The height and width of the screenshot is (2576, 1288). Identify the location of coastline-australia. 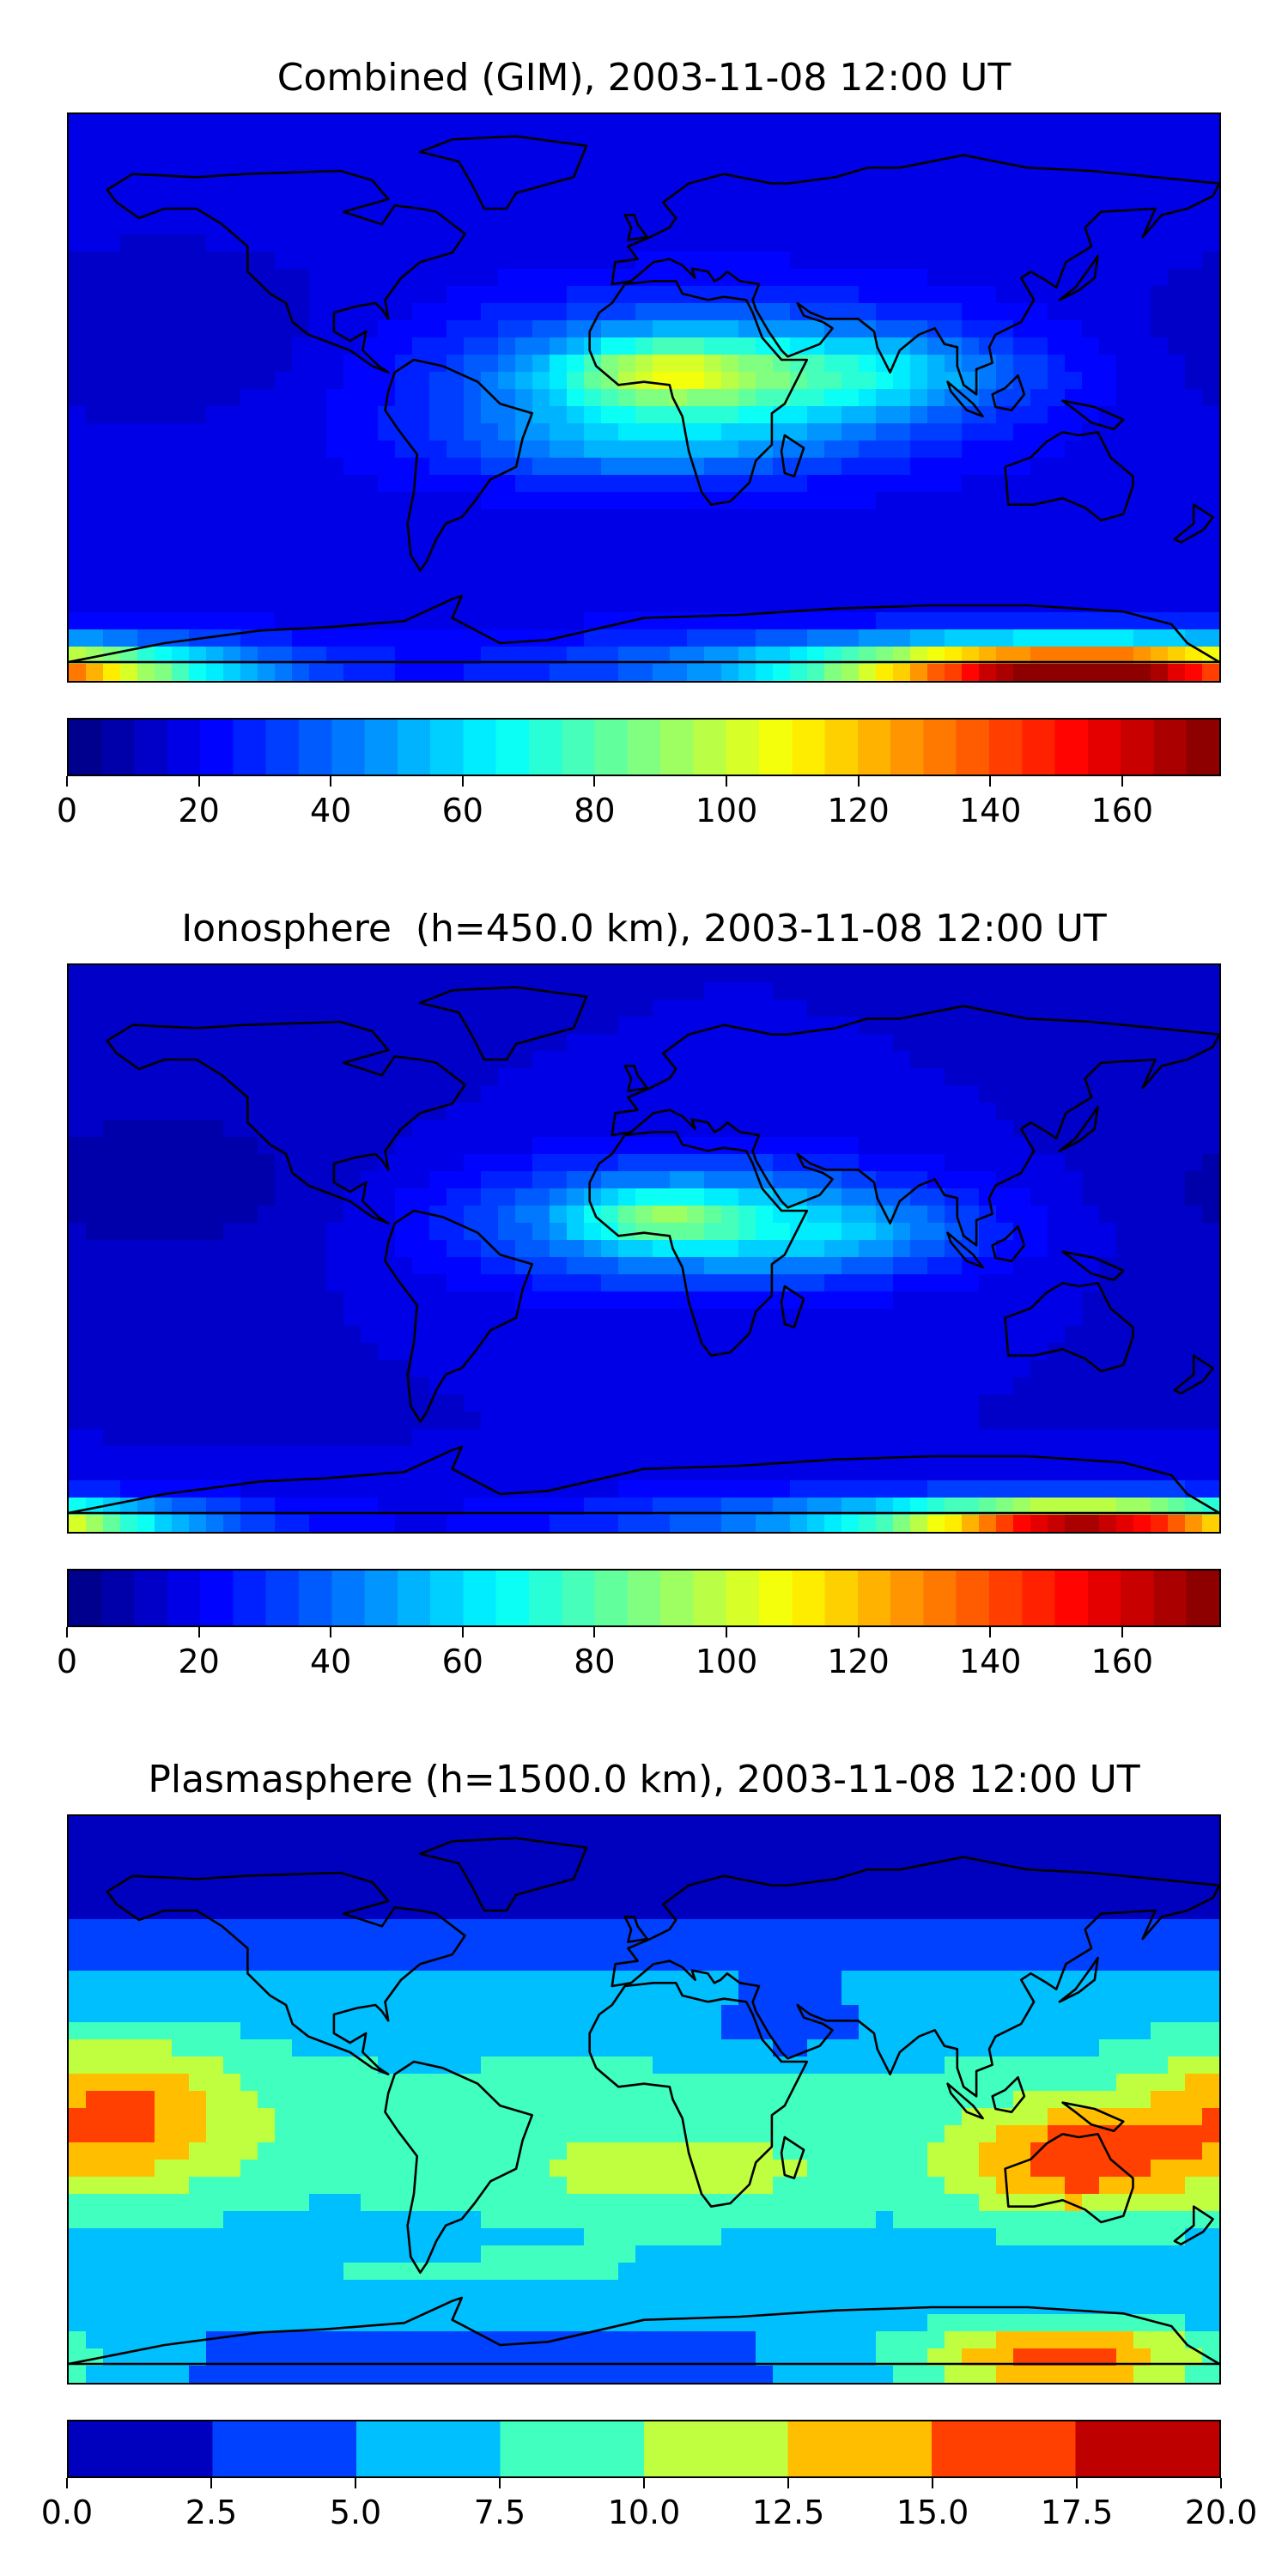
(1069, 1327).